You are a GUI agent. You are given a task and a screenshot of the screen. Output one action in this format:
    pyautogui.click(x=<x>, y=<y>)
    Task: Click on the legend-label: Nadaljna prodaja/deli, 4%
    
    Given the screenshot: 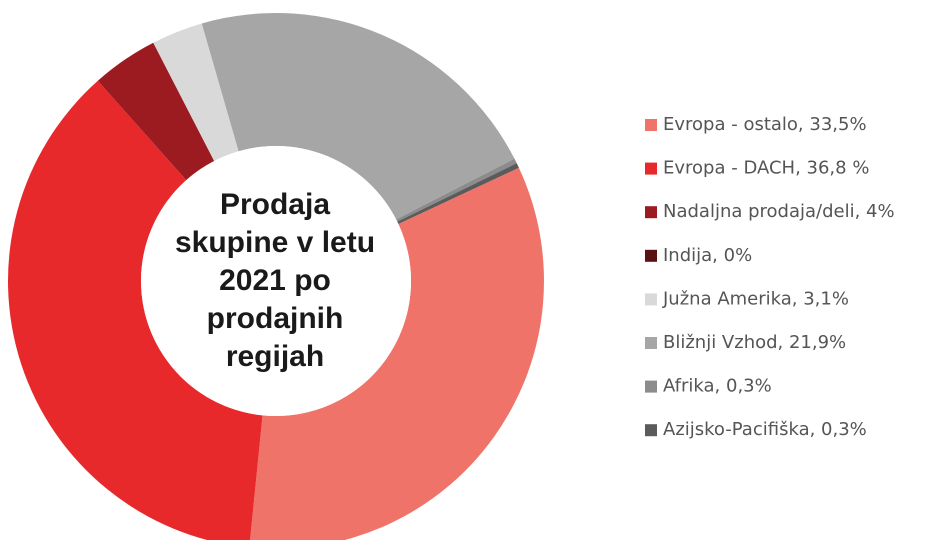 What is the action you would take?
    pyautogui.click(x=779, y=211)
    